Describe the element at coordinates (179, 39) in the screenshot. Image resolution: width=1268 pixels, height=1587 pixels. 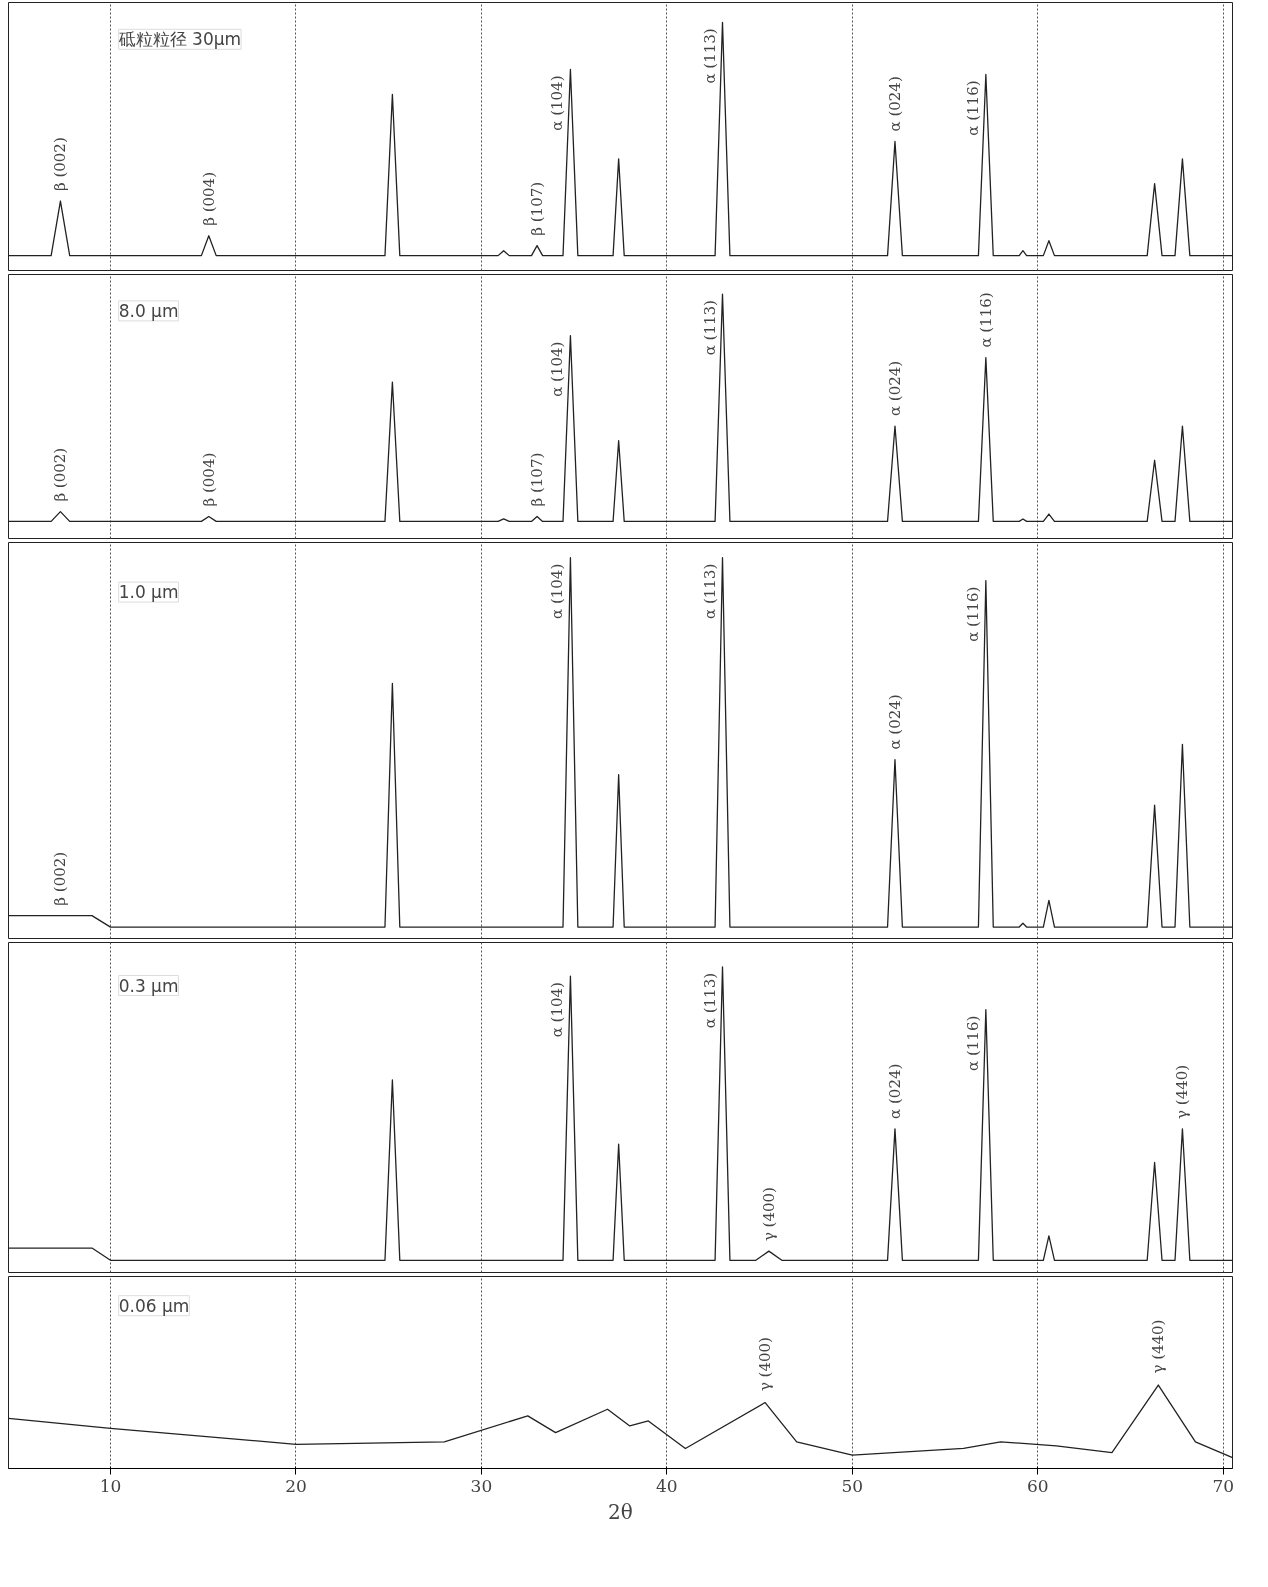
I see `chart-title: 砥粒粒径 30μm` at that location.